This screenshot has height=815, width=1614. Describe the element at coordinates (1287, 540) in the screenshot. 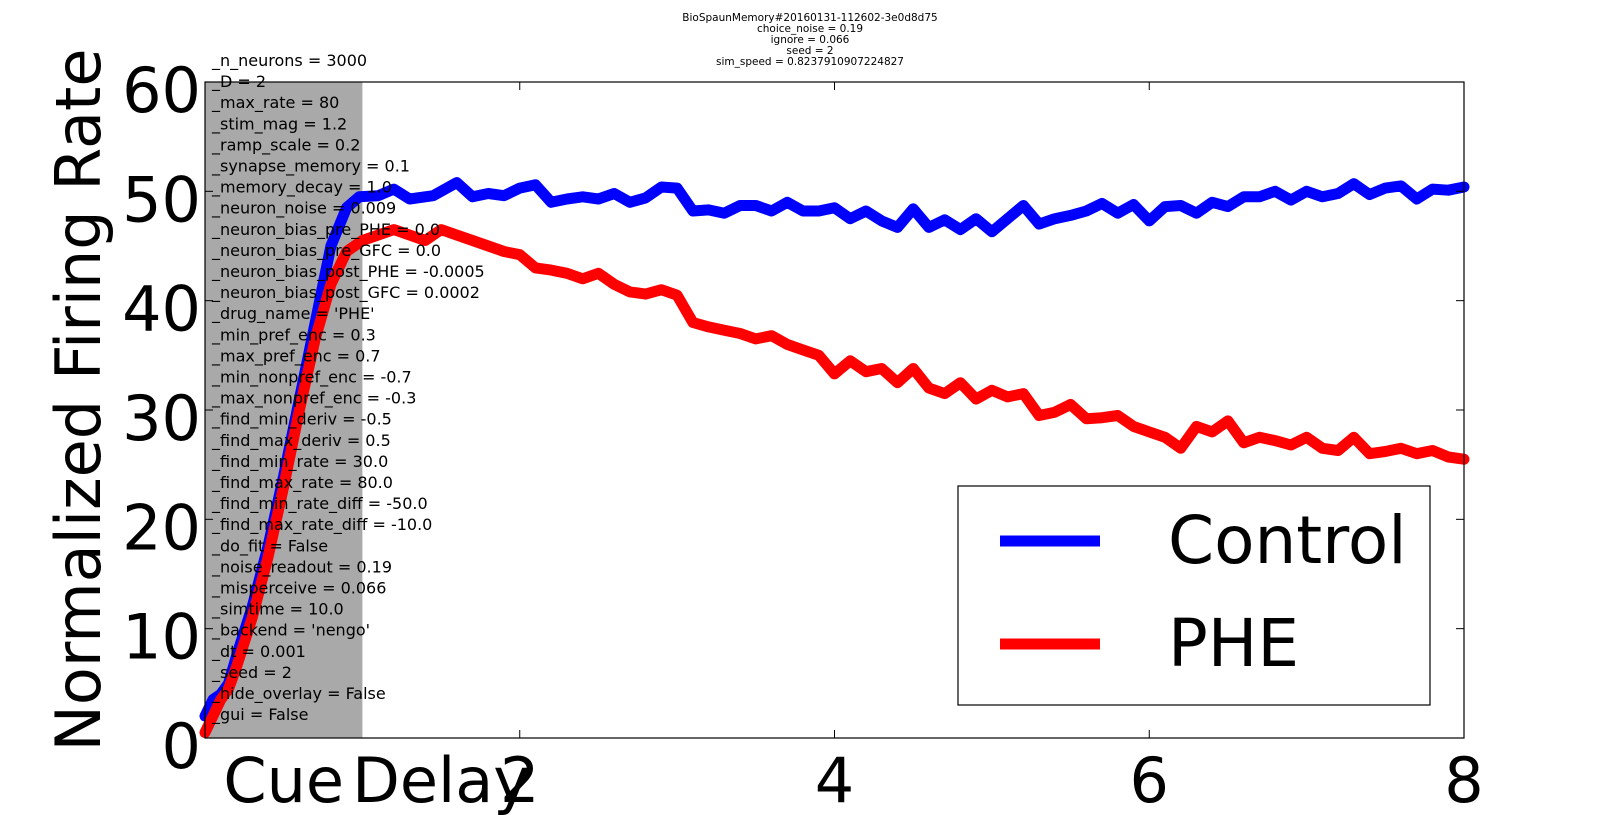

I see `legend-label-control: Control` at that location.